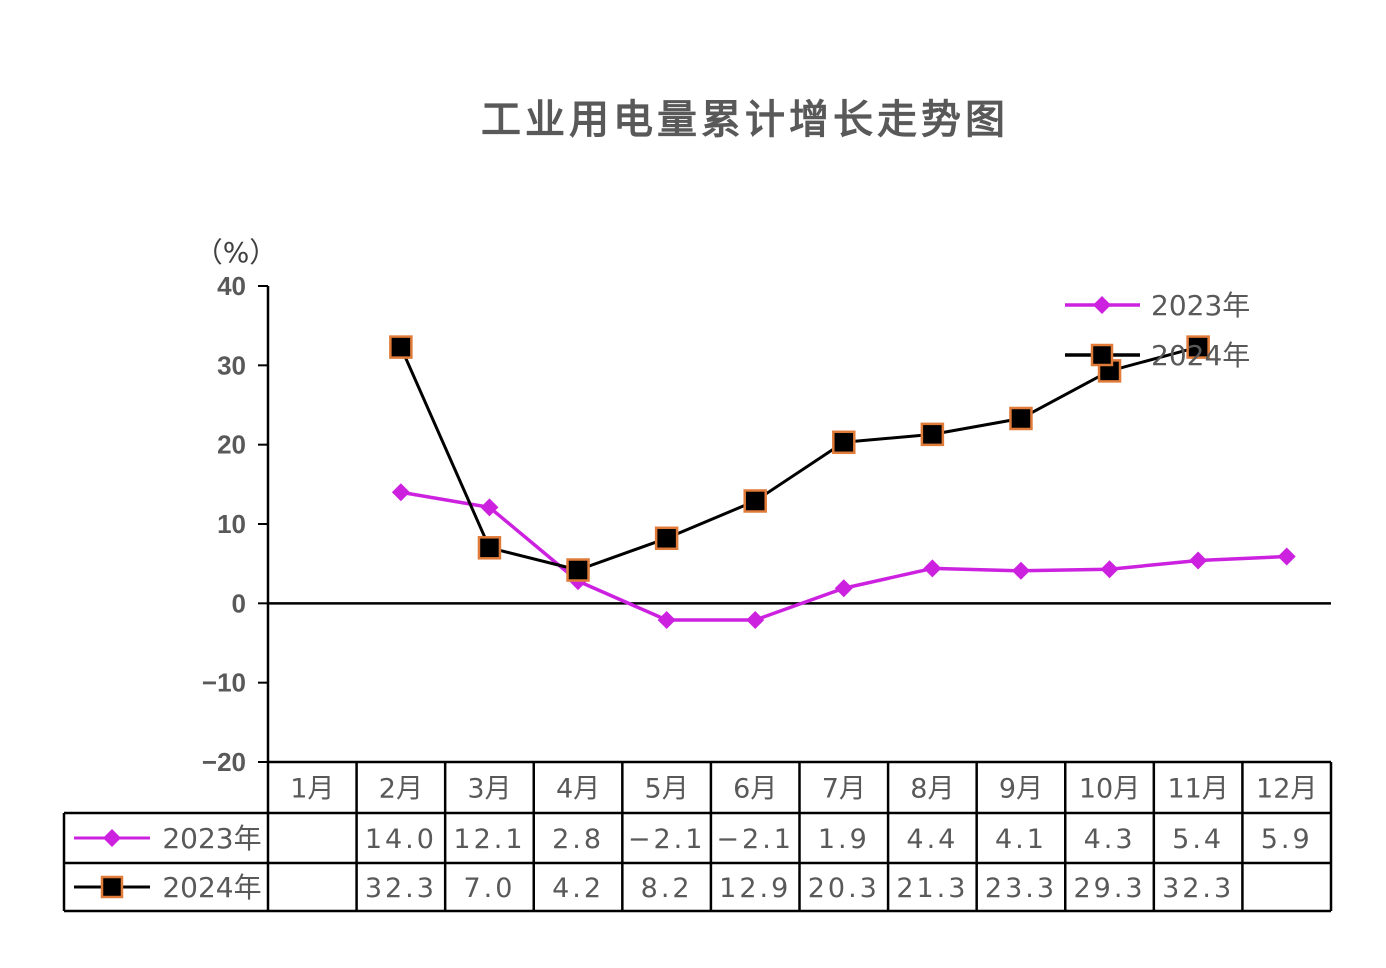 The image size is (1386, 968). What do you see at coordinates (667, 789) in the screenshot?
I see `x-tick-label: 5月` at bounding box center [667, 789].